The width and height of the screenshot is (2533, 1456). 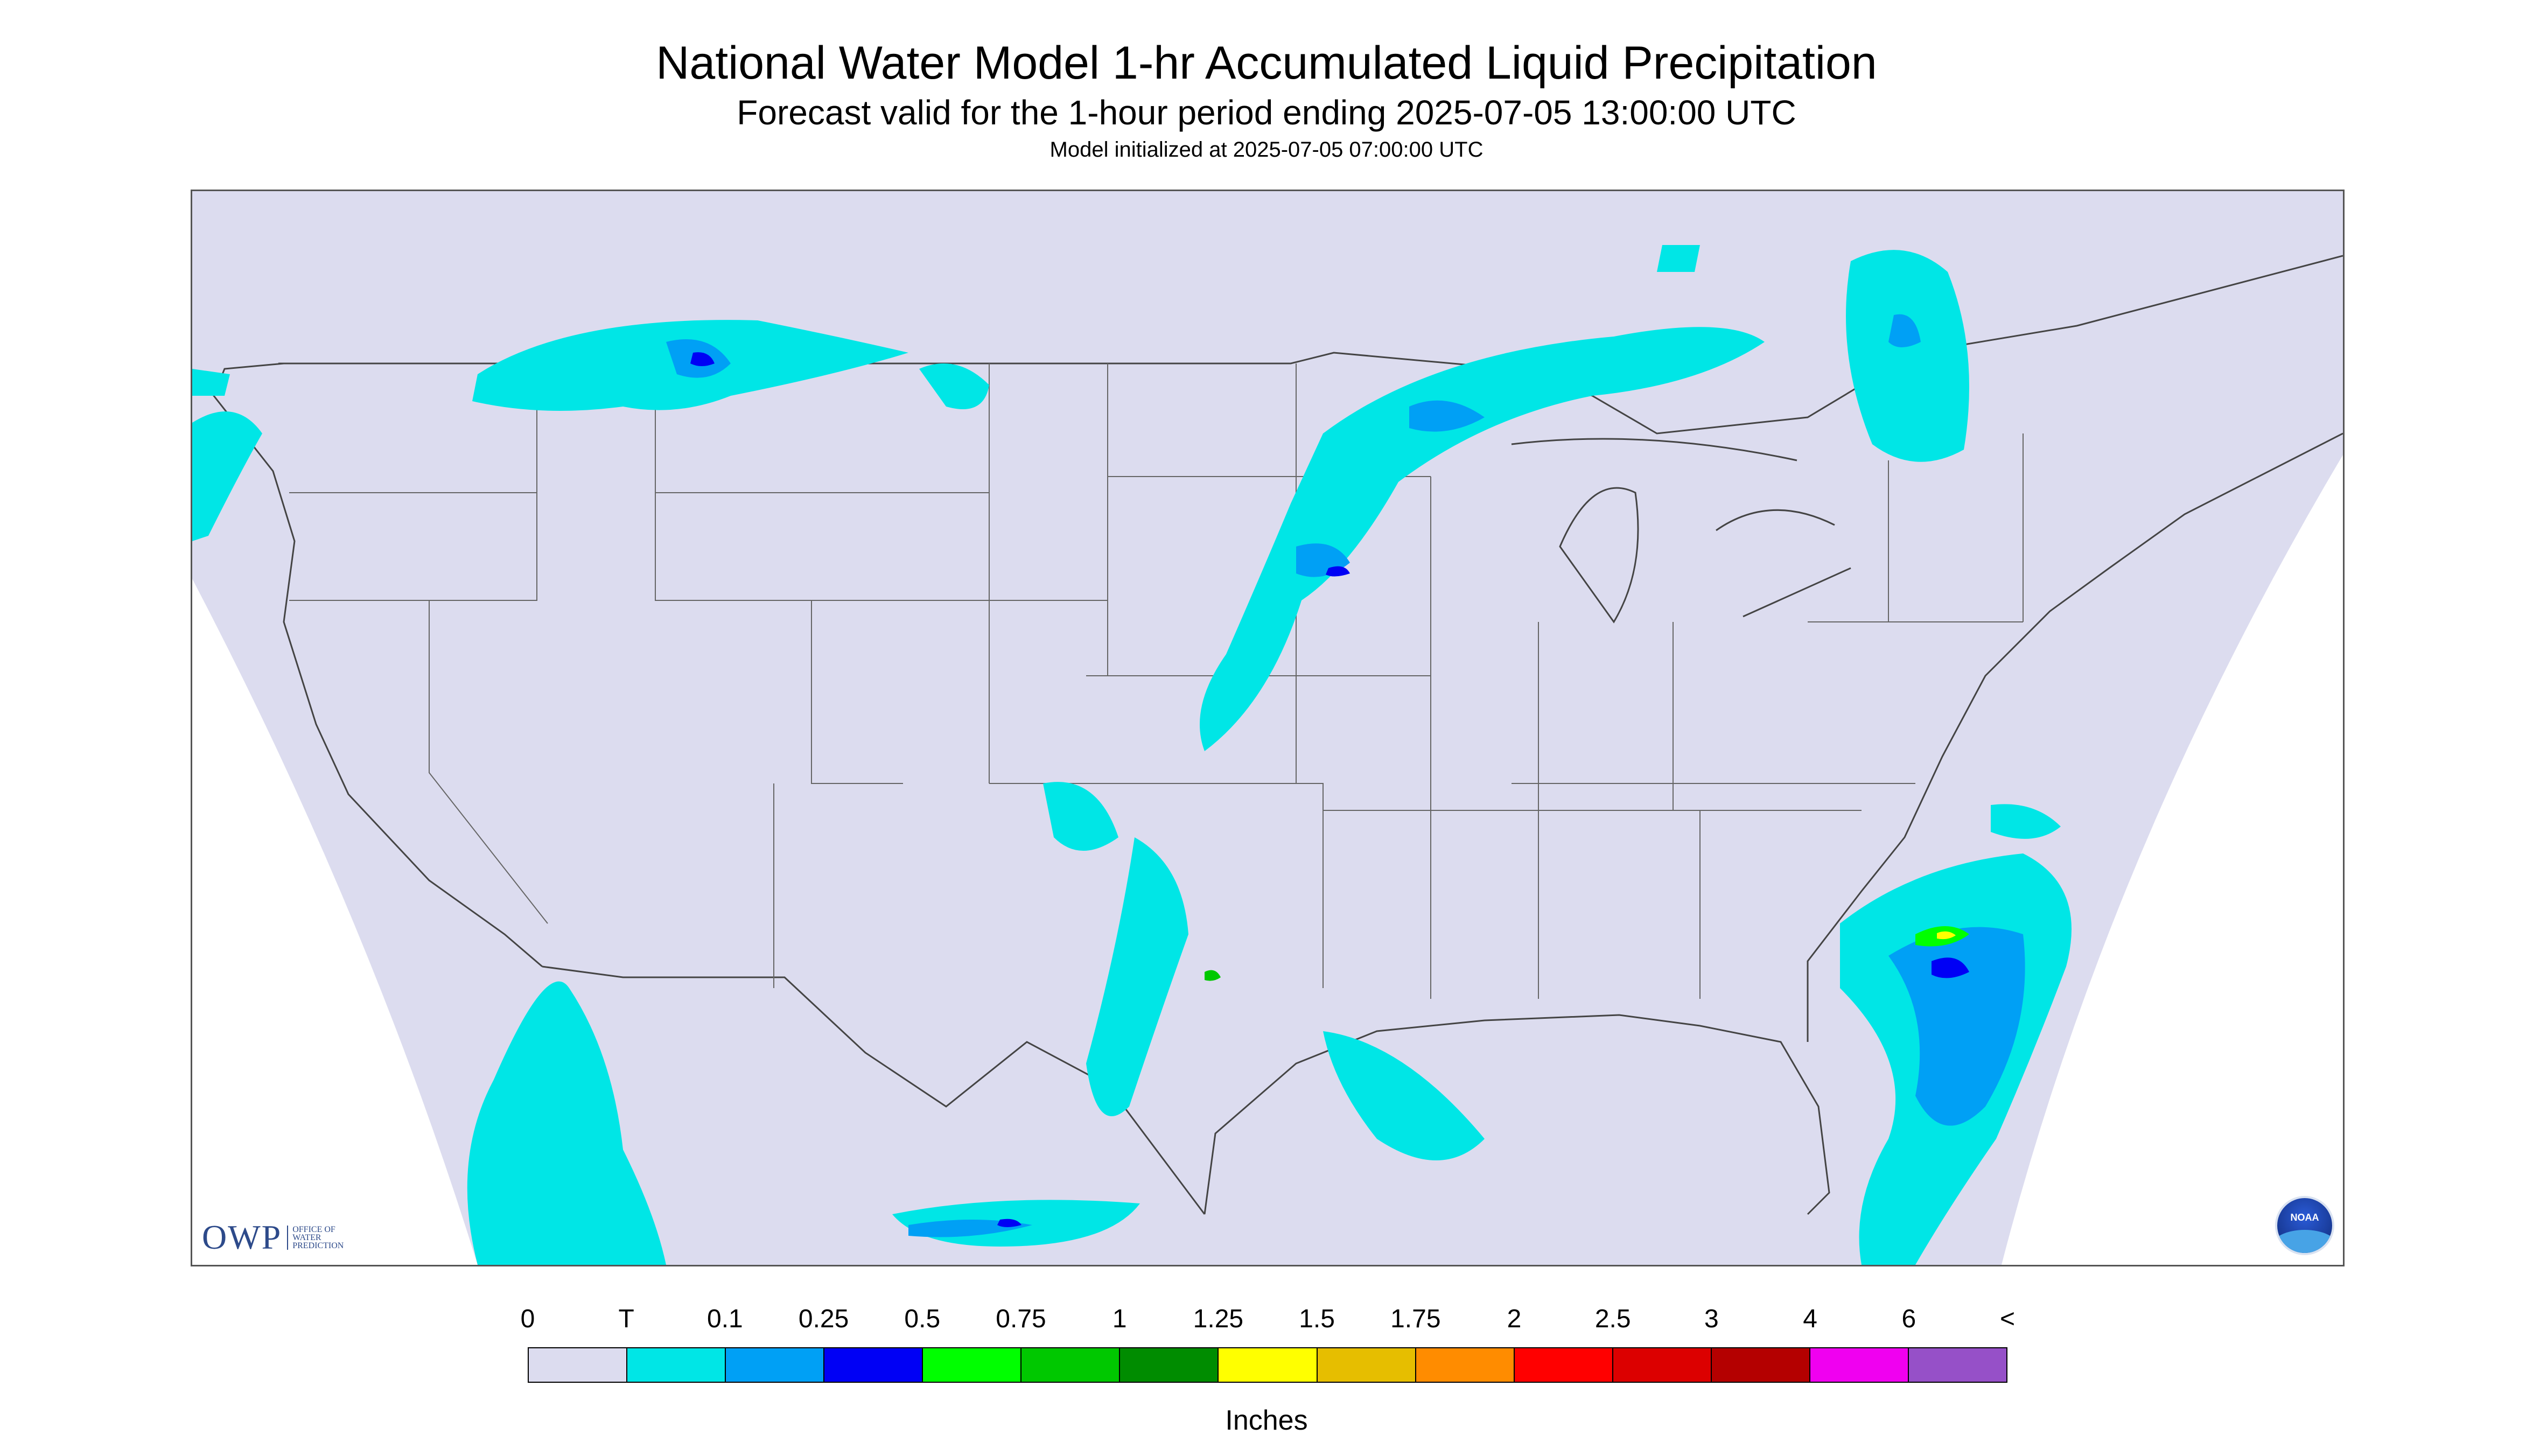 What do you see at coordinates (725, 1319) in the screenshot?
I see `legend-tick-label: 0.1` at bounding box center [725, 1319].